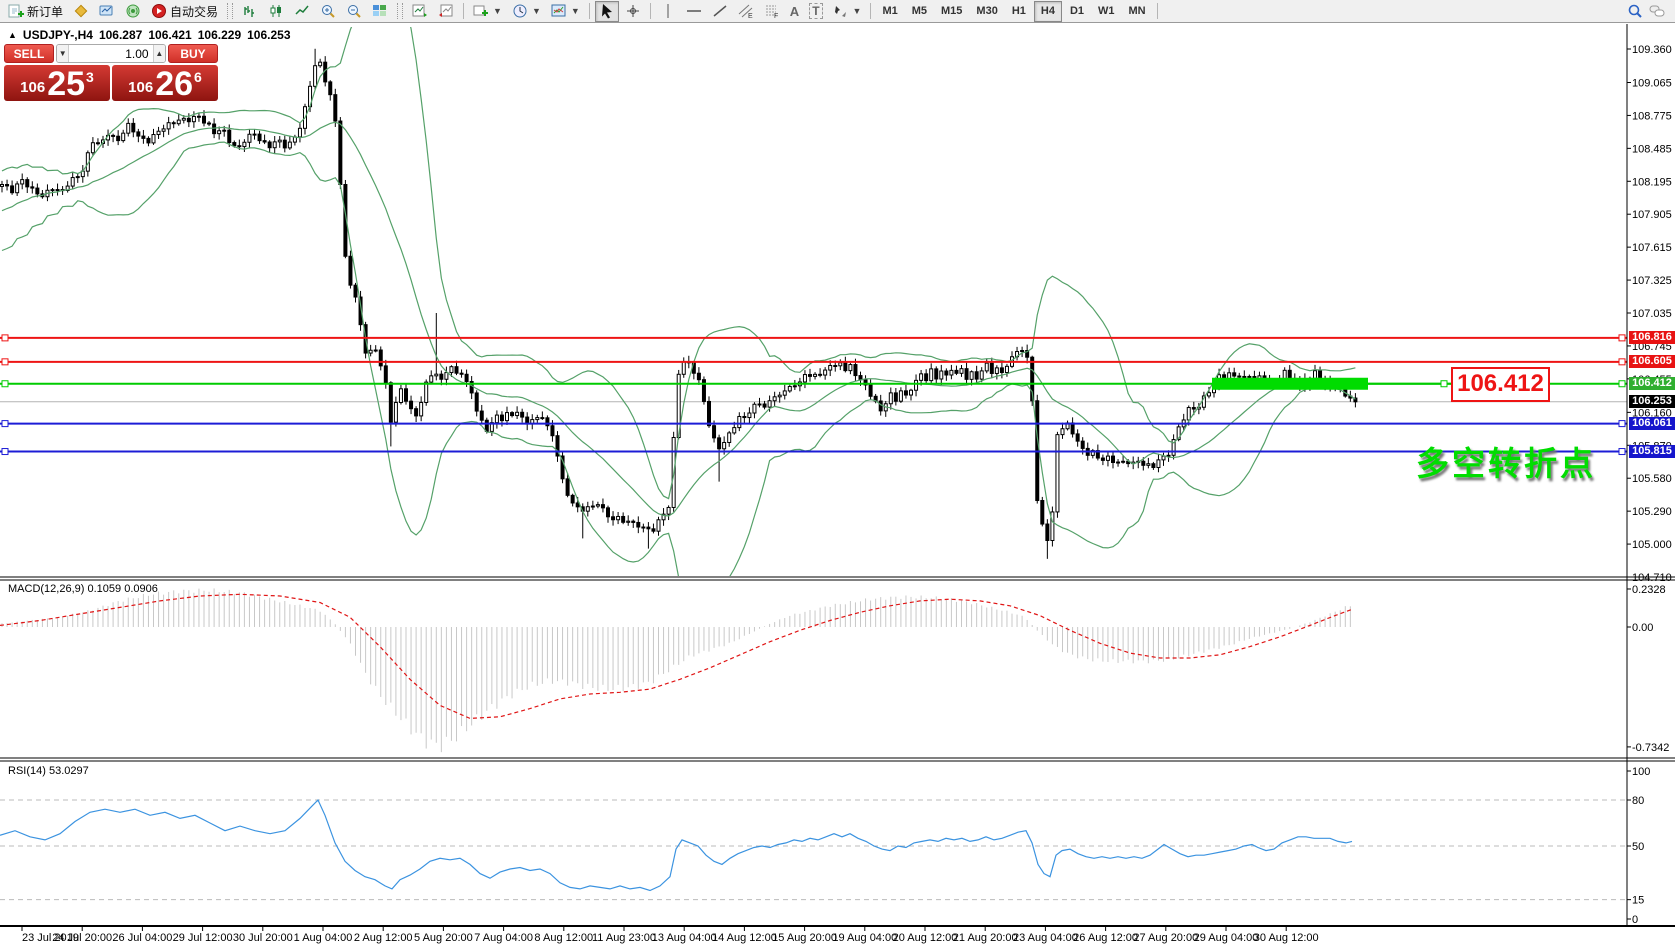  What do you see at coordinates (813, 395) in the screenshot?
I see `horizontal-line-objects` at bounding box center [813, 395].